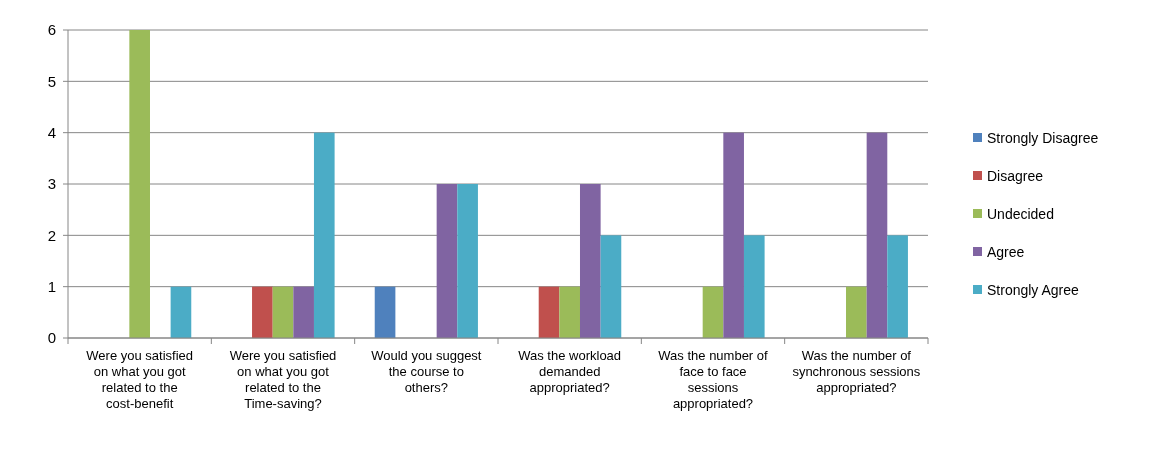 The image size is (1176, 468). Describe the element at coordinates (1006, 251) in the screenshot. I see `legend-label: Agree` at that location.